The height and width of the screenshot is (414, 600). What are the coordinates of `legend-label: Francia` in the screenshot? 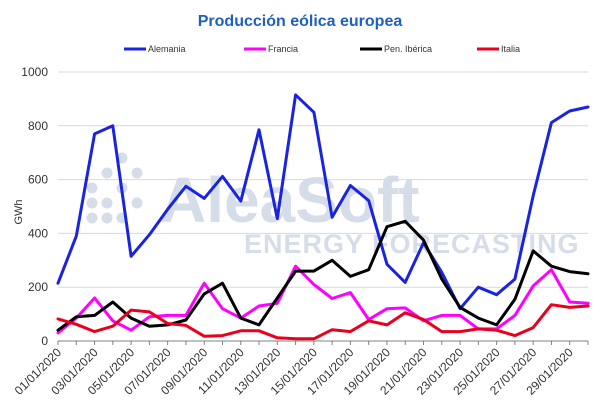 It's located at (283, 49).